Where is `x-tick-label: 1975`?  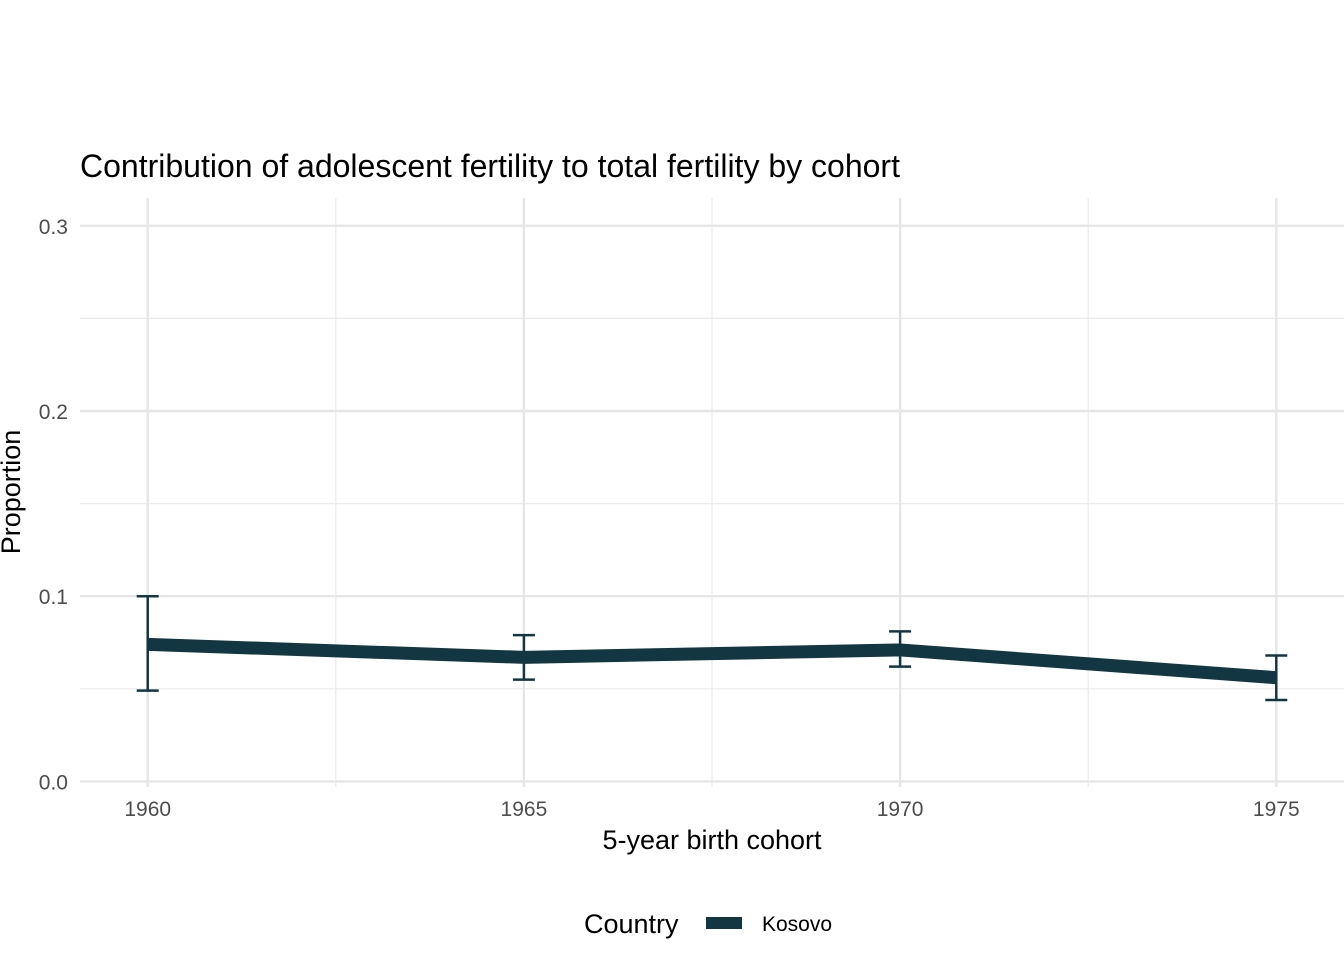 x-tick-label: 1975 is located at coordinates (1276, 809).